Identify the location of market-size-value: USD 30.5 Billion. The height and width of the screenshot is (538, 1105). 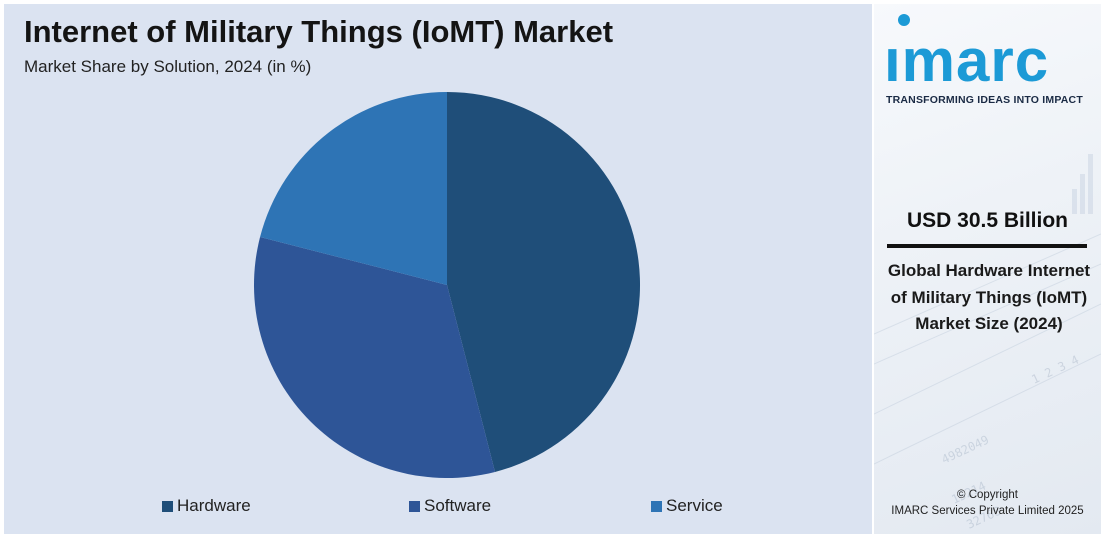
(987, 220).